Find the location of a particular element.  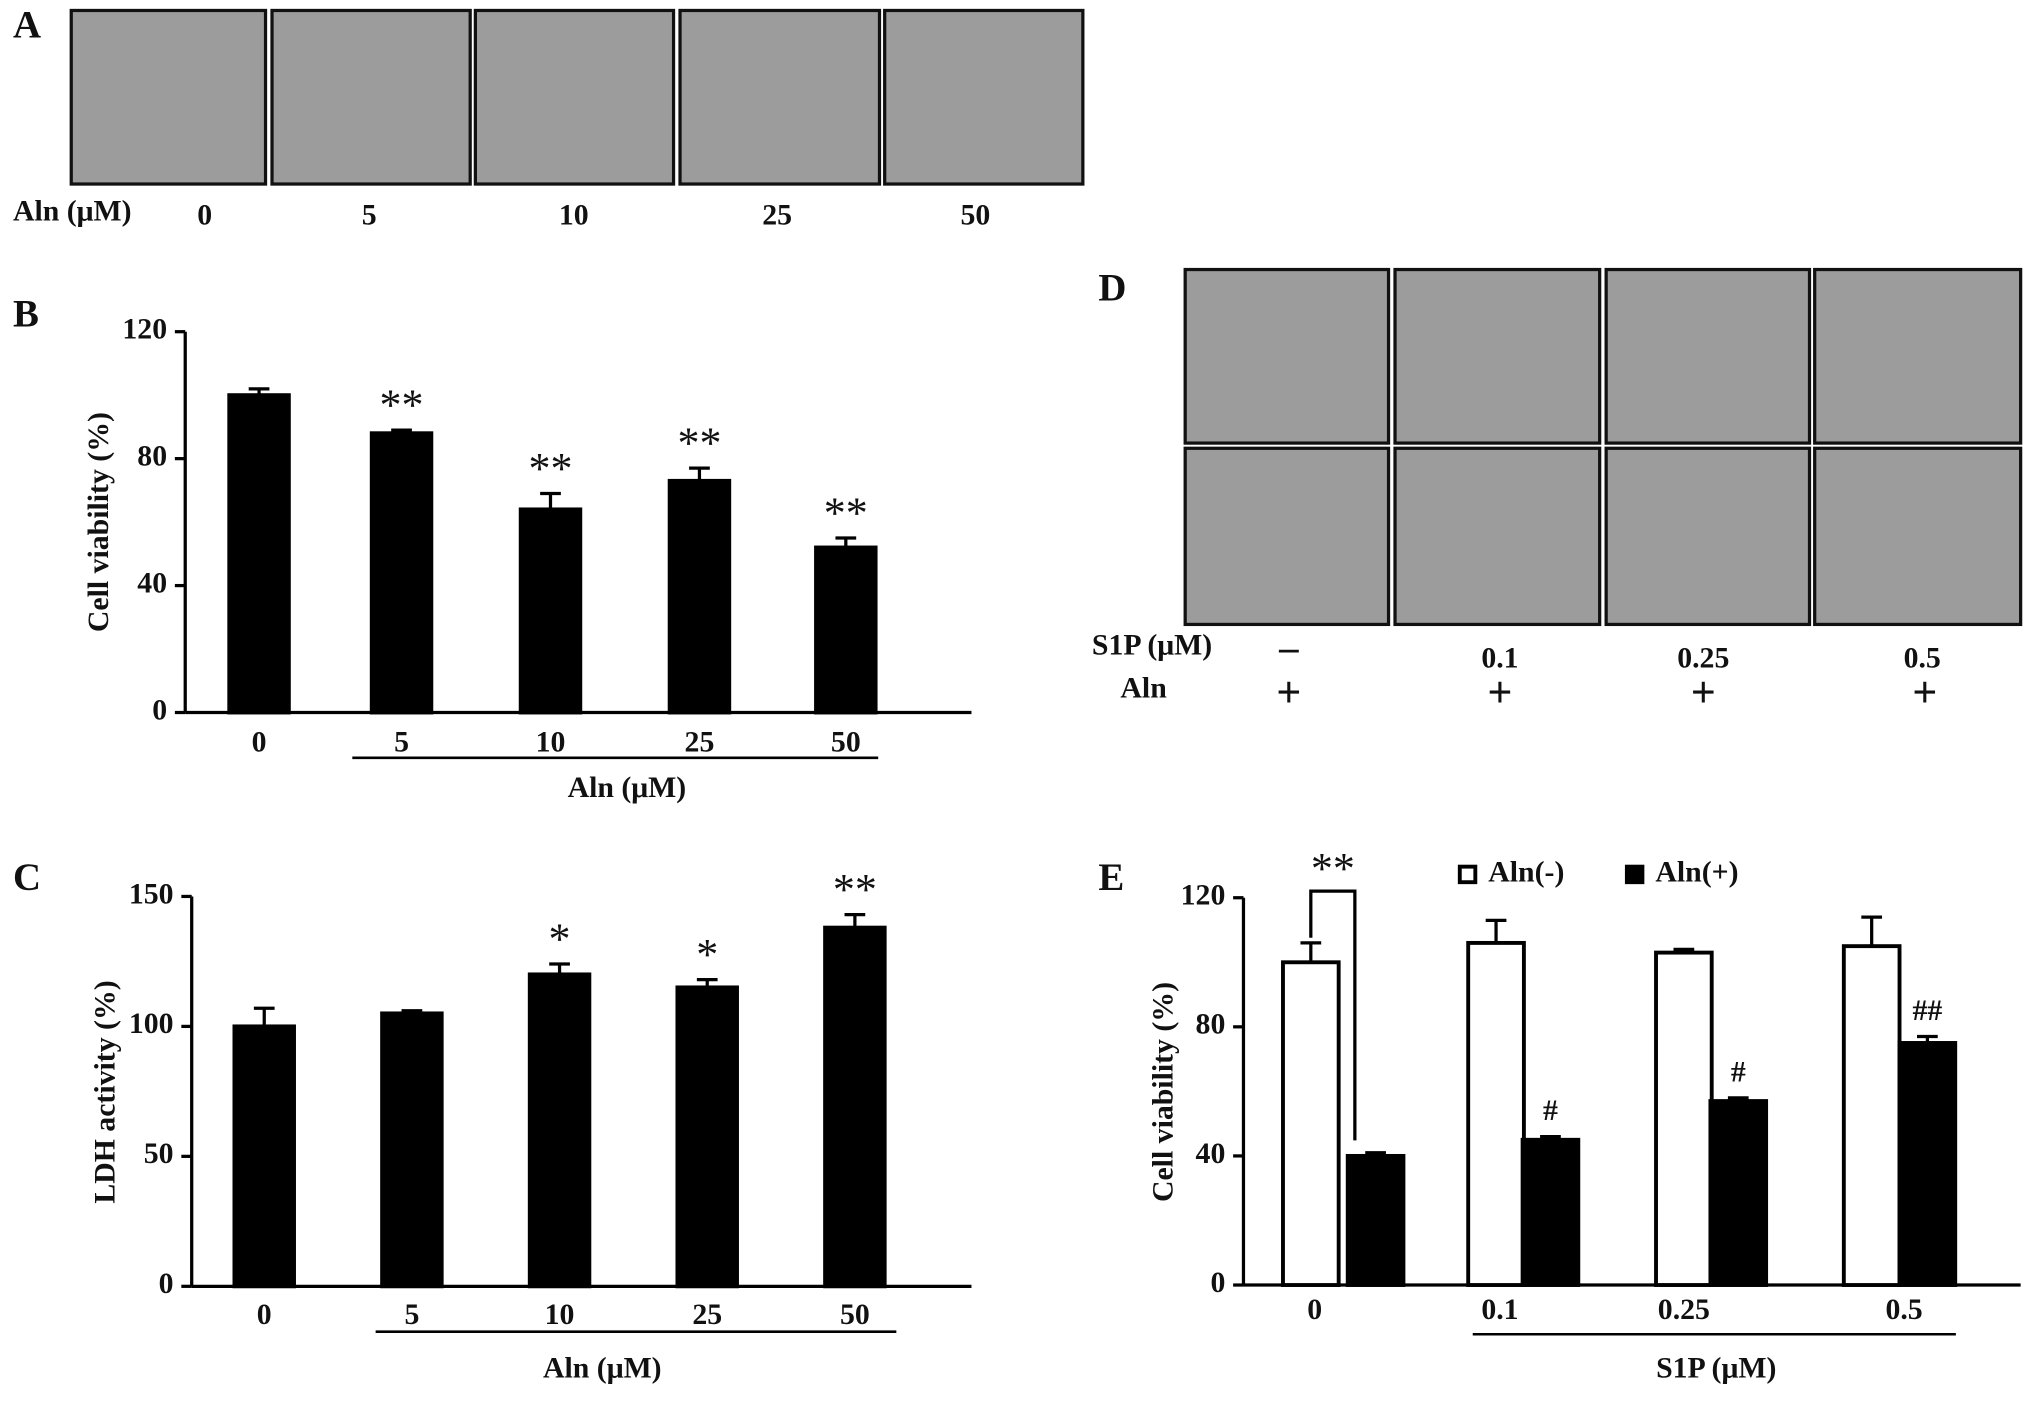

legend-label: Aln(-) is located at coordinates (1526, 871).